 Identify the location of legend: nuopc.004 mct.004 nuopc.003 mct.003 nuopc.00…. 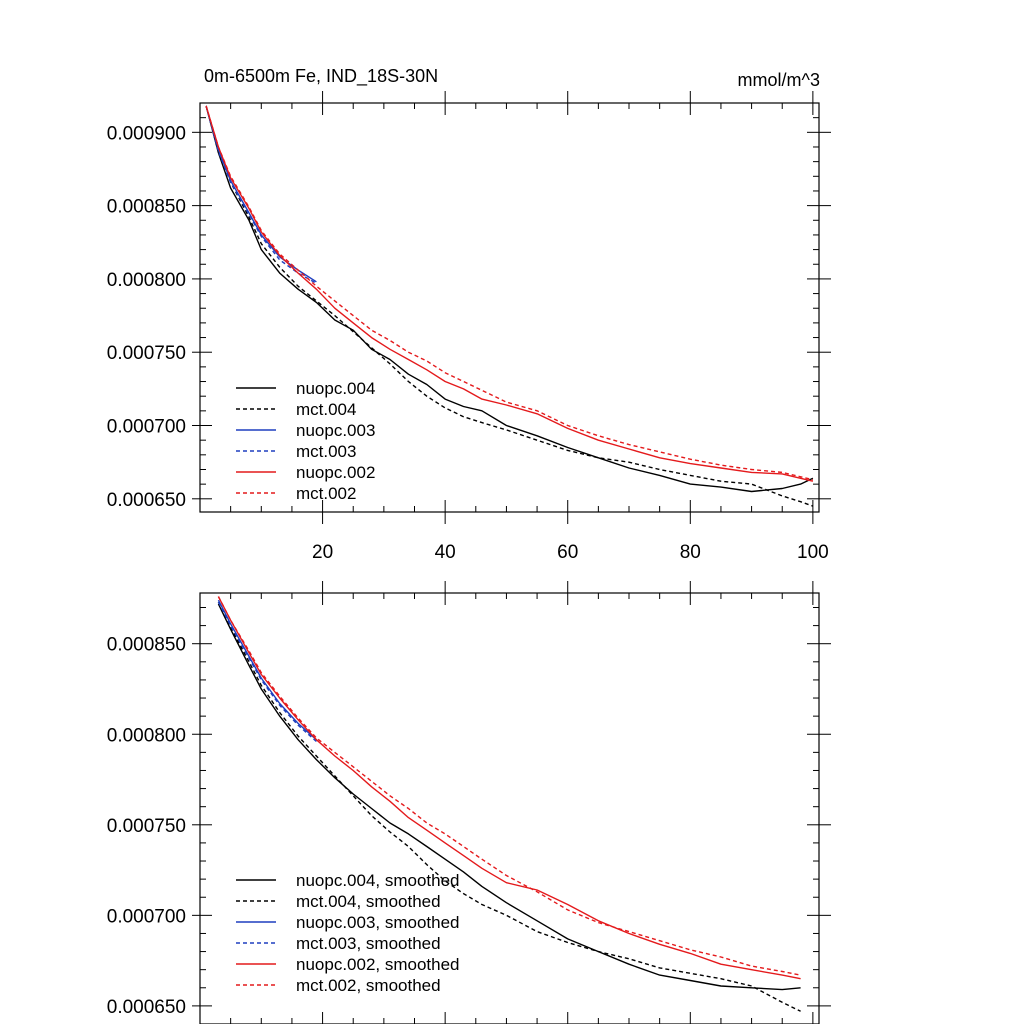
(305, 441).